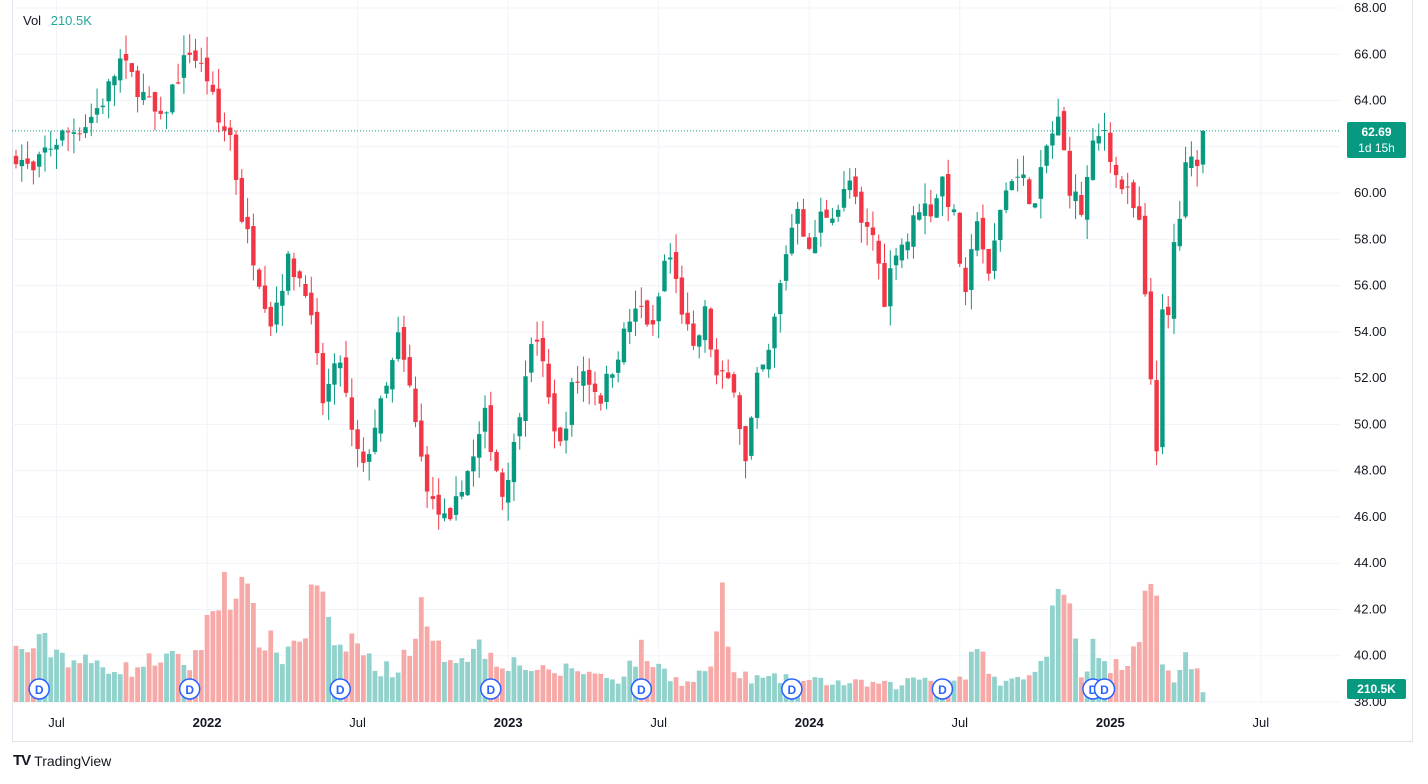 This screenshot has width=1428, height=784. What do you see at coordinates (62, 760) in the screenshot?
I see `tradingview-branding: TV TradingView` at bounding box center [62, 760].